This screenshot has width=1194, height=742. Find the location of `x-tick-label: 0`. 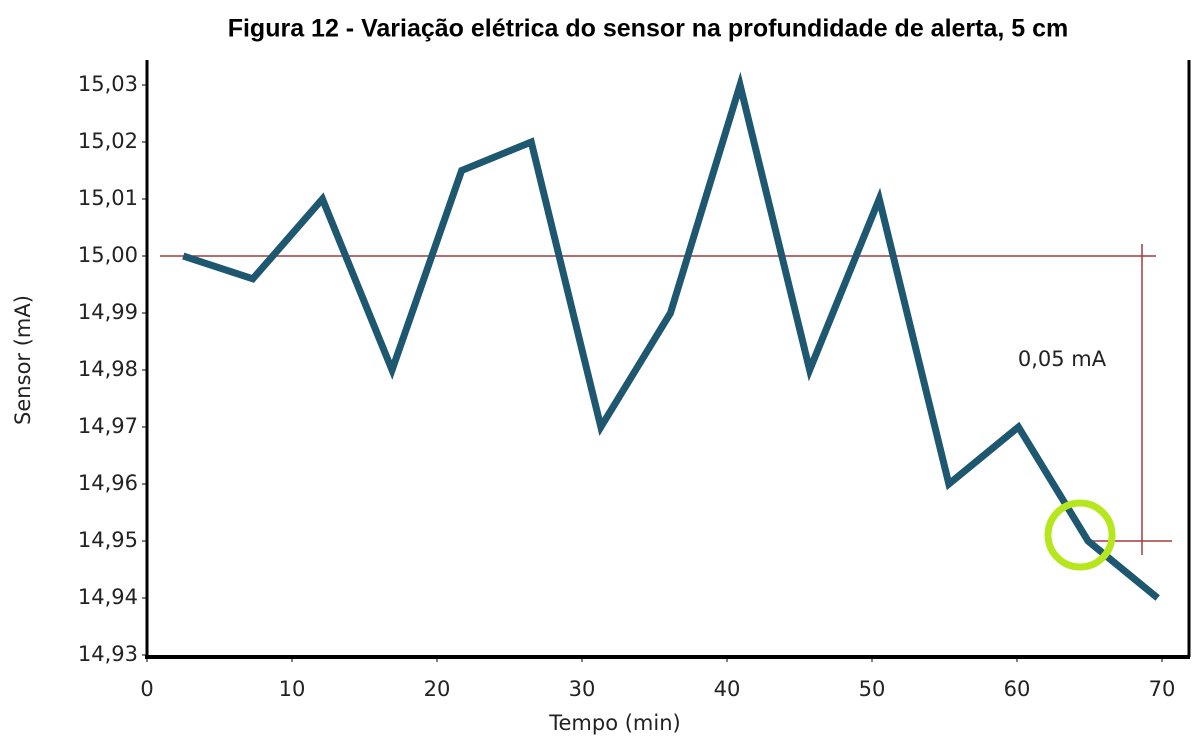

x-tick-label: 0 is located at coordinates (146, 689).